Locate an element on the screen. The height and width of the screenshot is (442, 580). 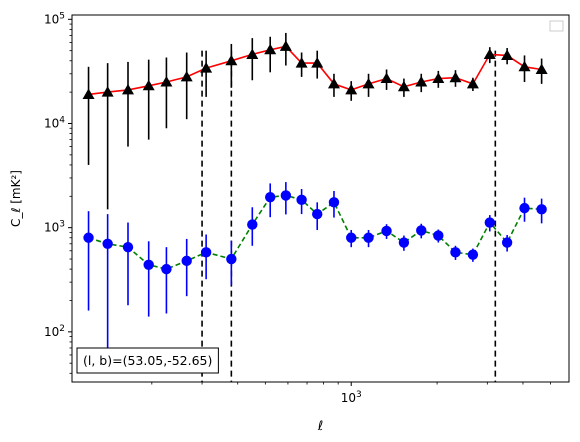
coordinate-annotation: (l, b)=(53.05,-52.65) is located at coordinates (147, 360).